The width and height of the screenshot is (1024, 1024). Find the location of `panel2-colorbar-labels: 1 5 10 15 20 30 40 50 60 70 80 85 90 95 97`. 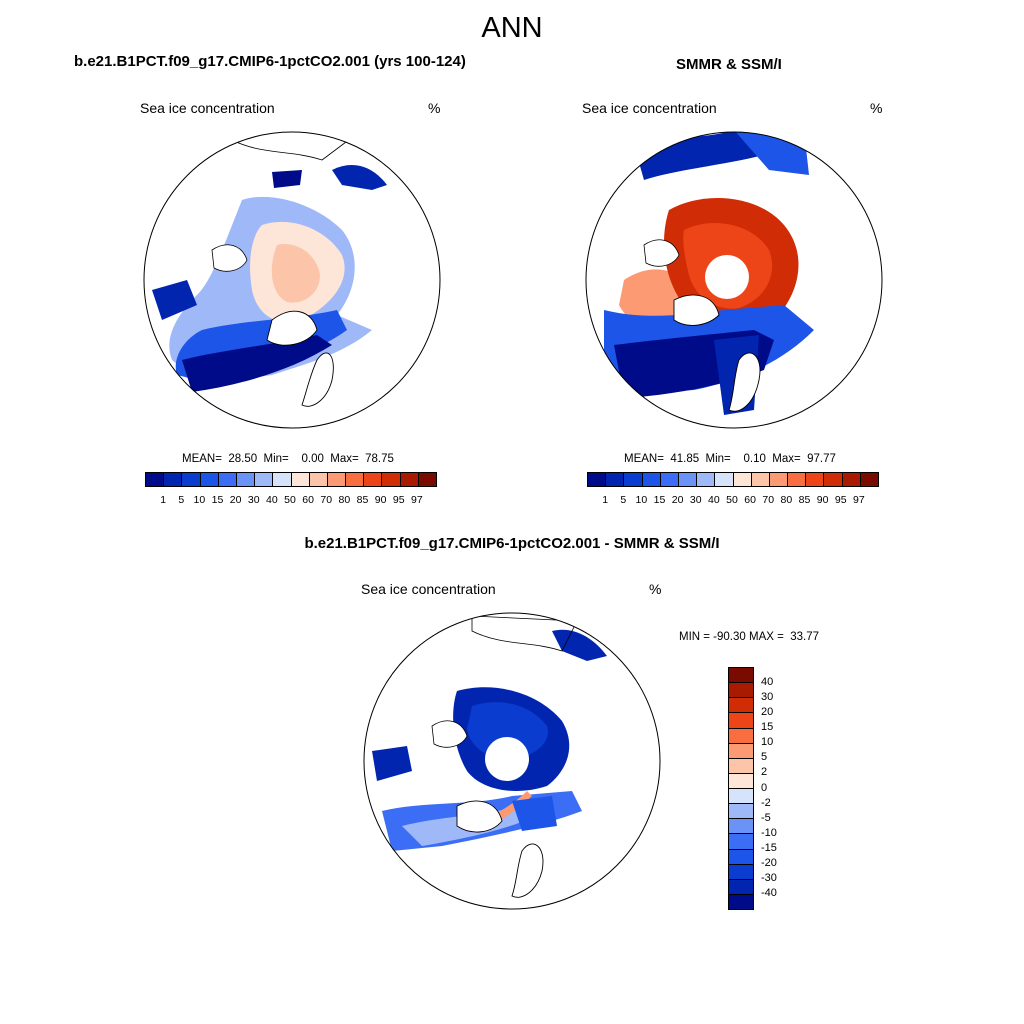

panel2-colorbar-labels: 1 5 10 15 20 30 40 50 60 70 80 85 90 95 97 is located at coordinates (733, 501).